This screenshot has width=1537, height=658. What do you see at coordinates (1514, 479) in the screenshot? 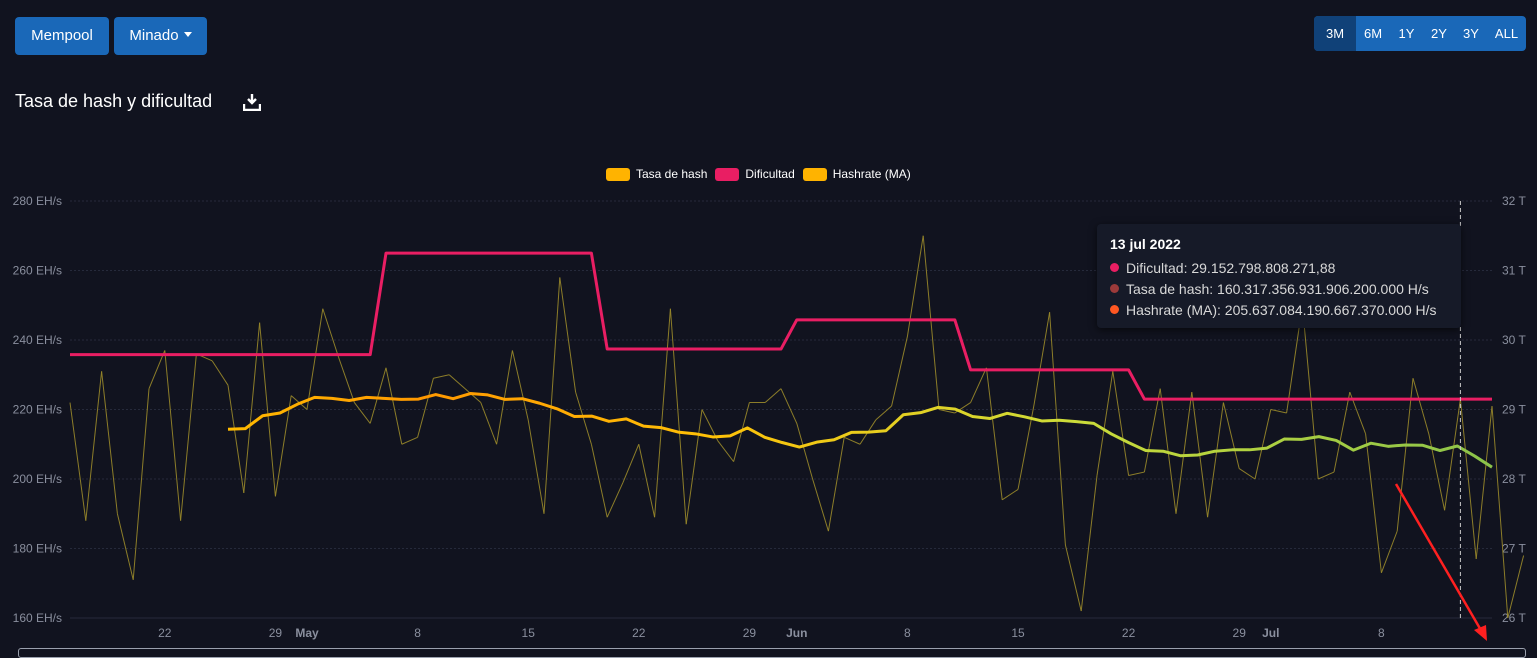
I see `y-right-tick-label: 28 T` at bounding box center [1514, 479].